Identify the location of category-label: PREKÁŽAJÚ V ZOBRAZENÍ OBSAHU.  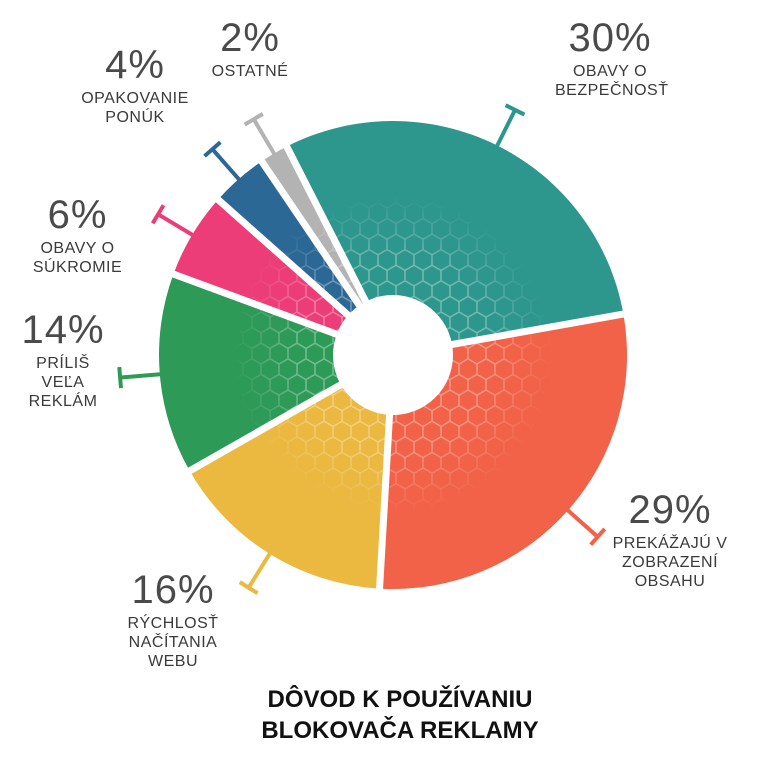
(670, 563).